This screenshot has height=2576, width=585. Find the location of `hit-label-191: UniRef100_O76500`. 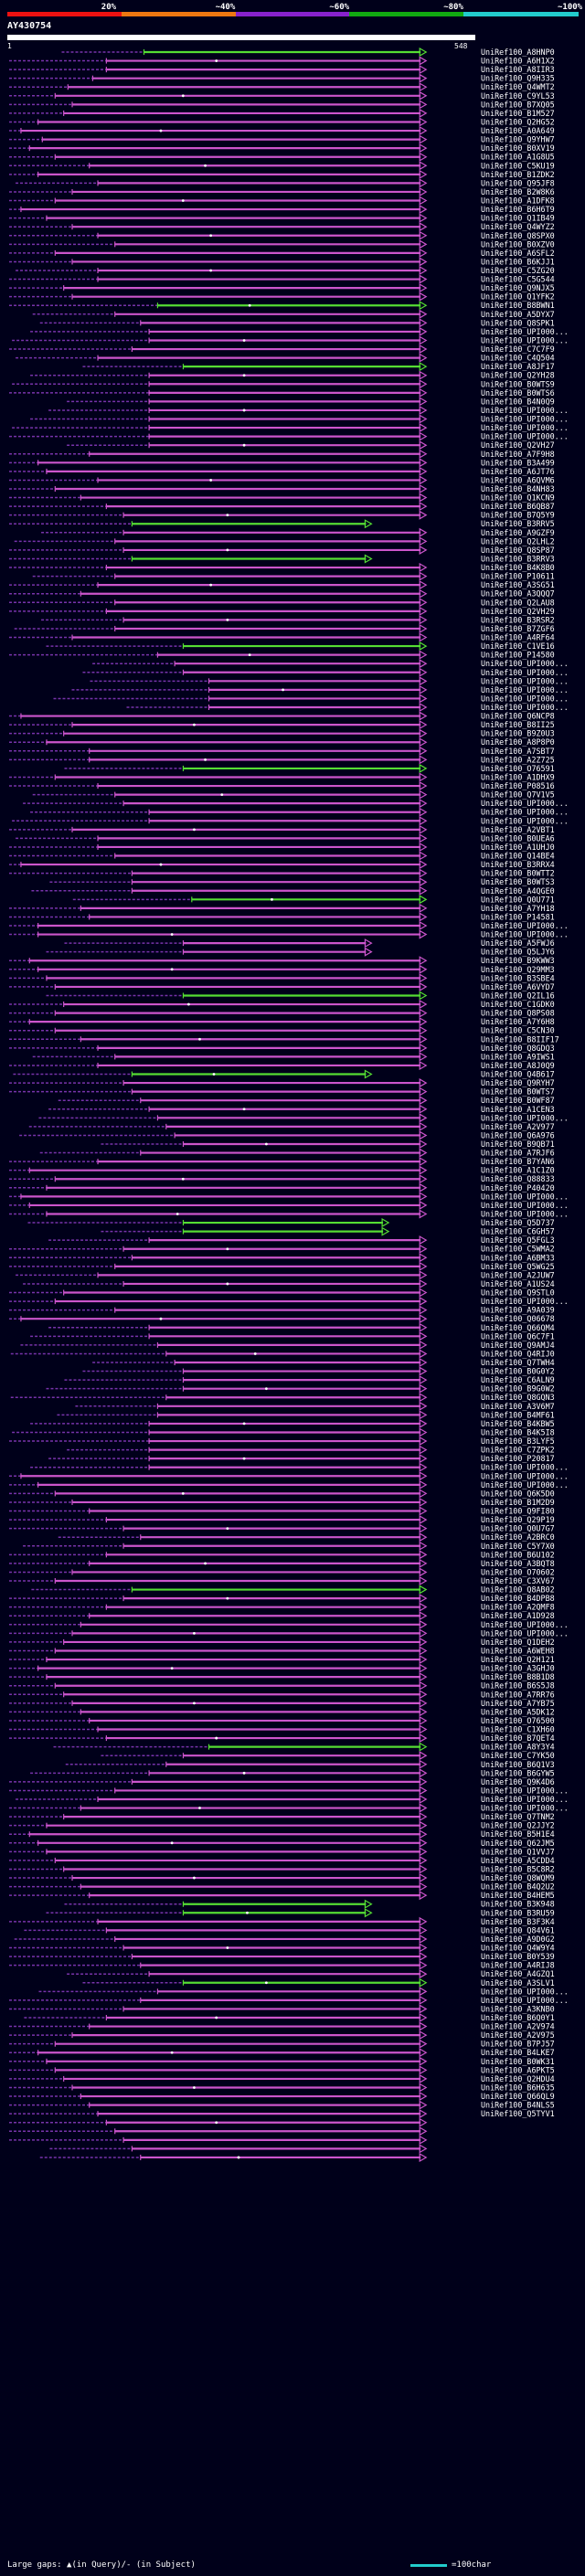

hit-label-191: UniRef100_O76500 is located at coordinates (518, 1720).